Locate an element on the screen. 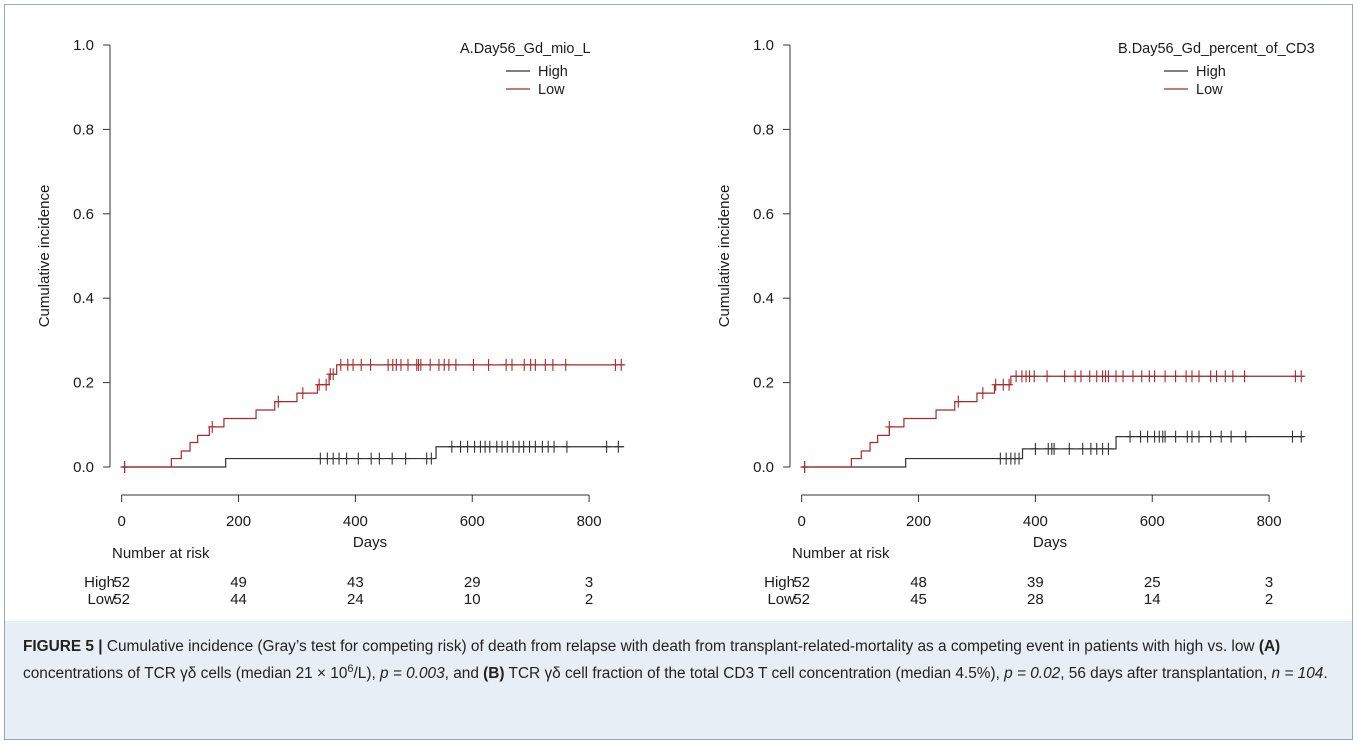 The width and height of the screenshot is (1357, 744). risk-value: 10 is located at coordinates (472, 599).